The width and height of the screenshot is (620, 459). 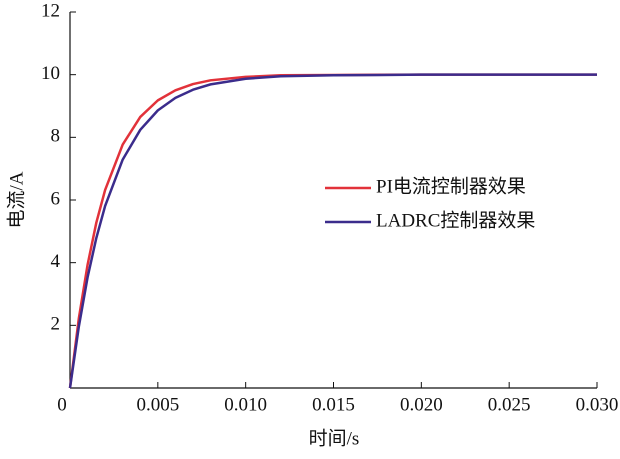 What do you see at coordinates (56, 136) in the screenshot?
I see `y-tick-label: 8` at bounding box center [56, 136].